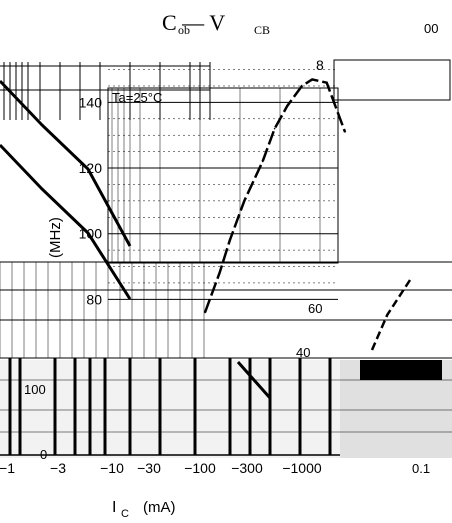  Describe the element at coordinates (200, 468) in the screenshot. I see `x-tick-label: −100` at that location.